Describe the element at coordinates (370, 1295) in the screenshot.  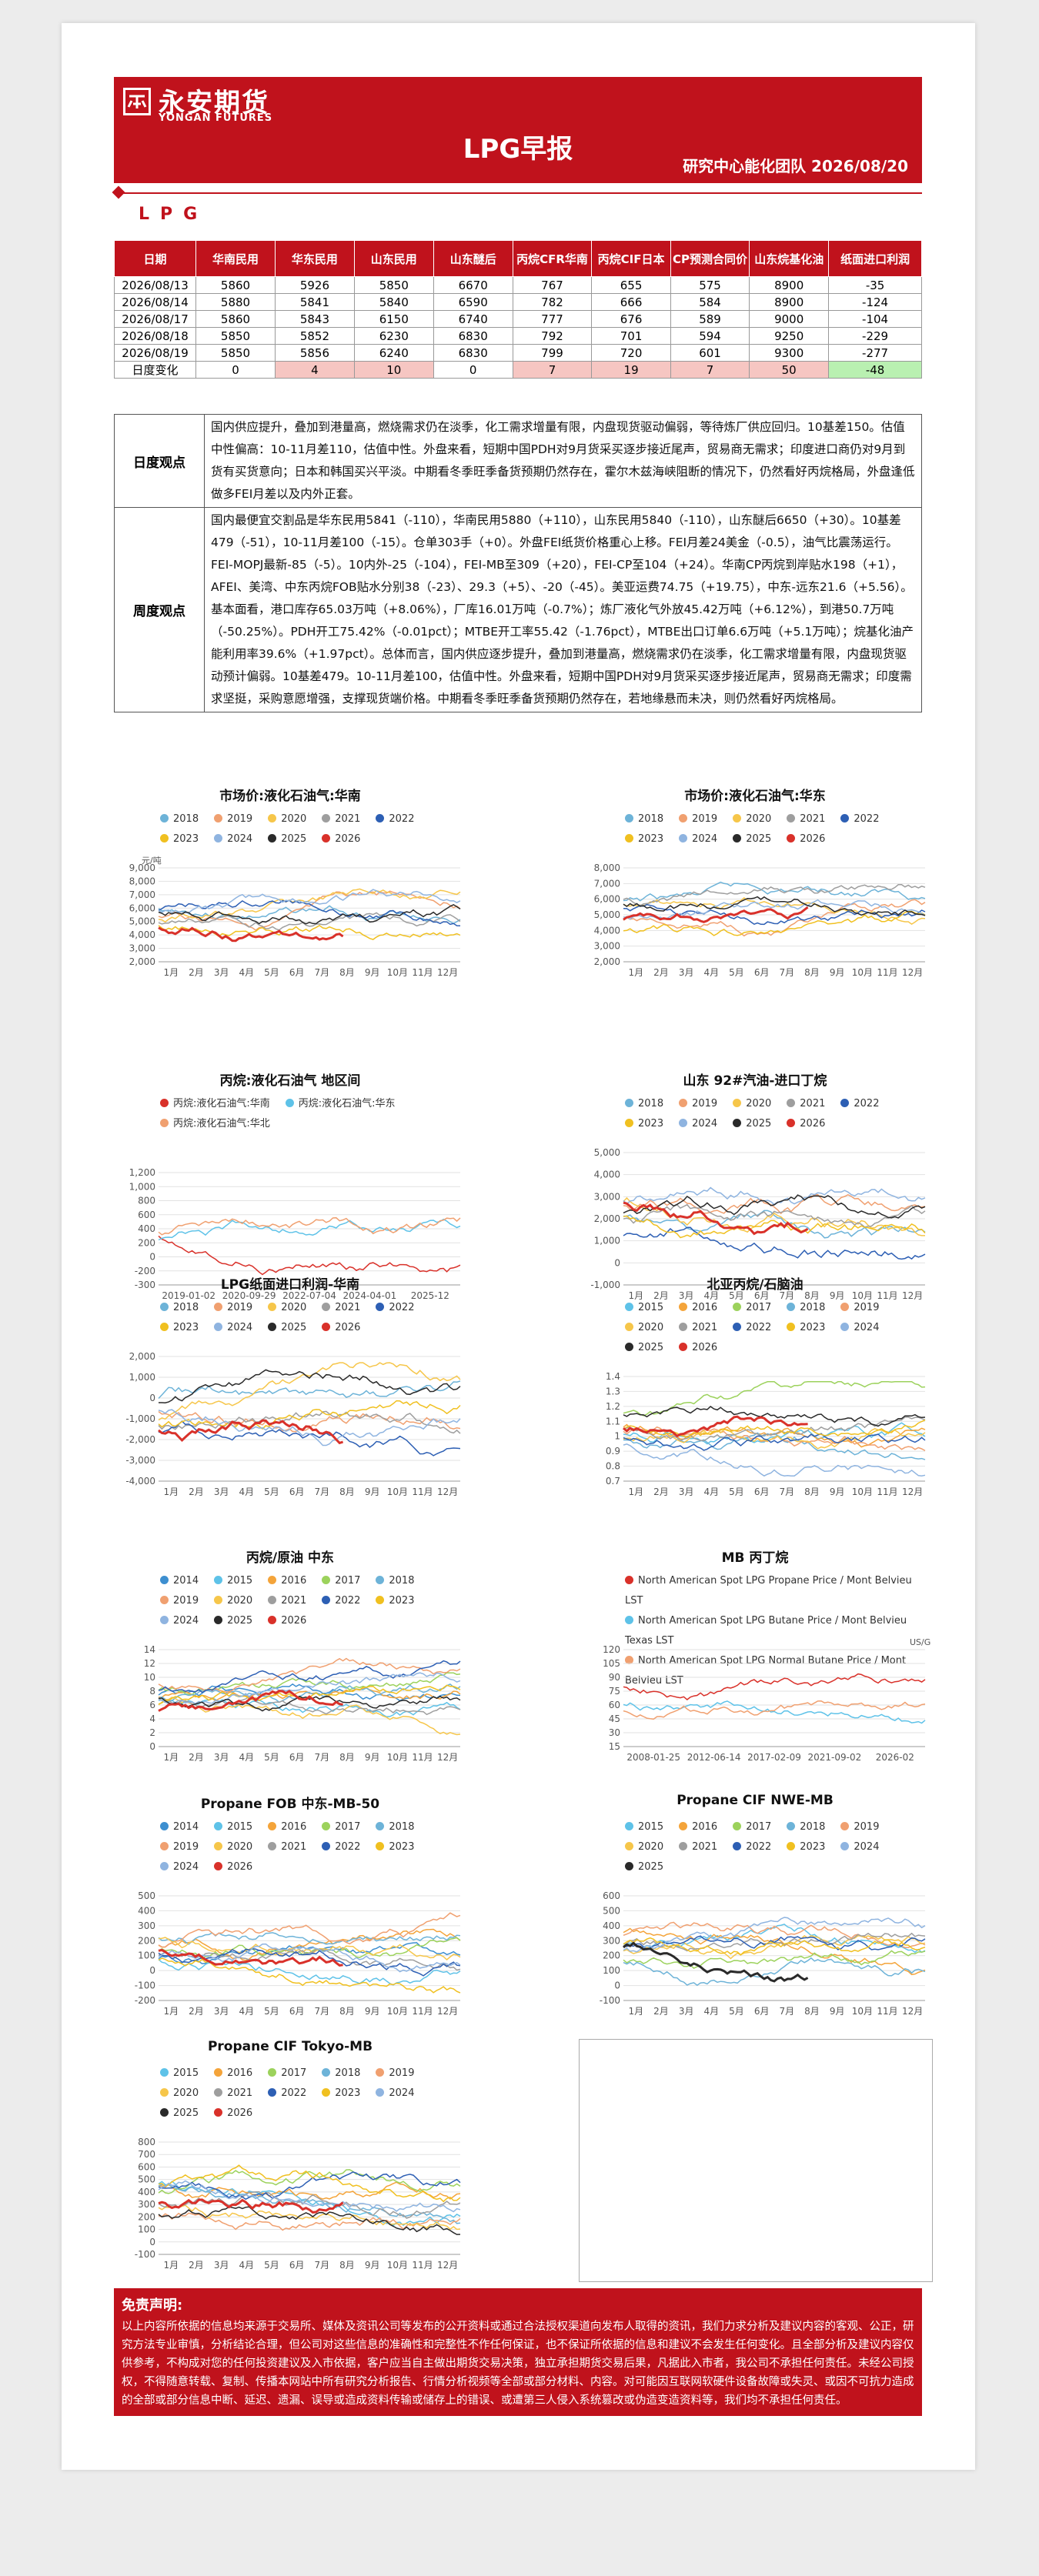
I see `x-tick-label: 2024-04-01` at that location.